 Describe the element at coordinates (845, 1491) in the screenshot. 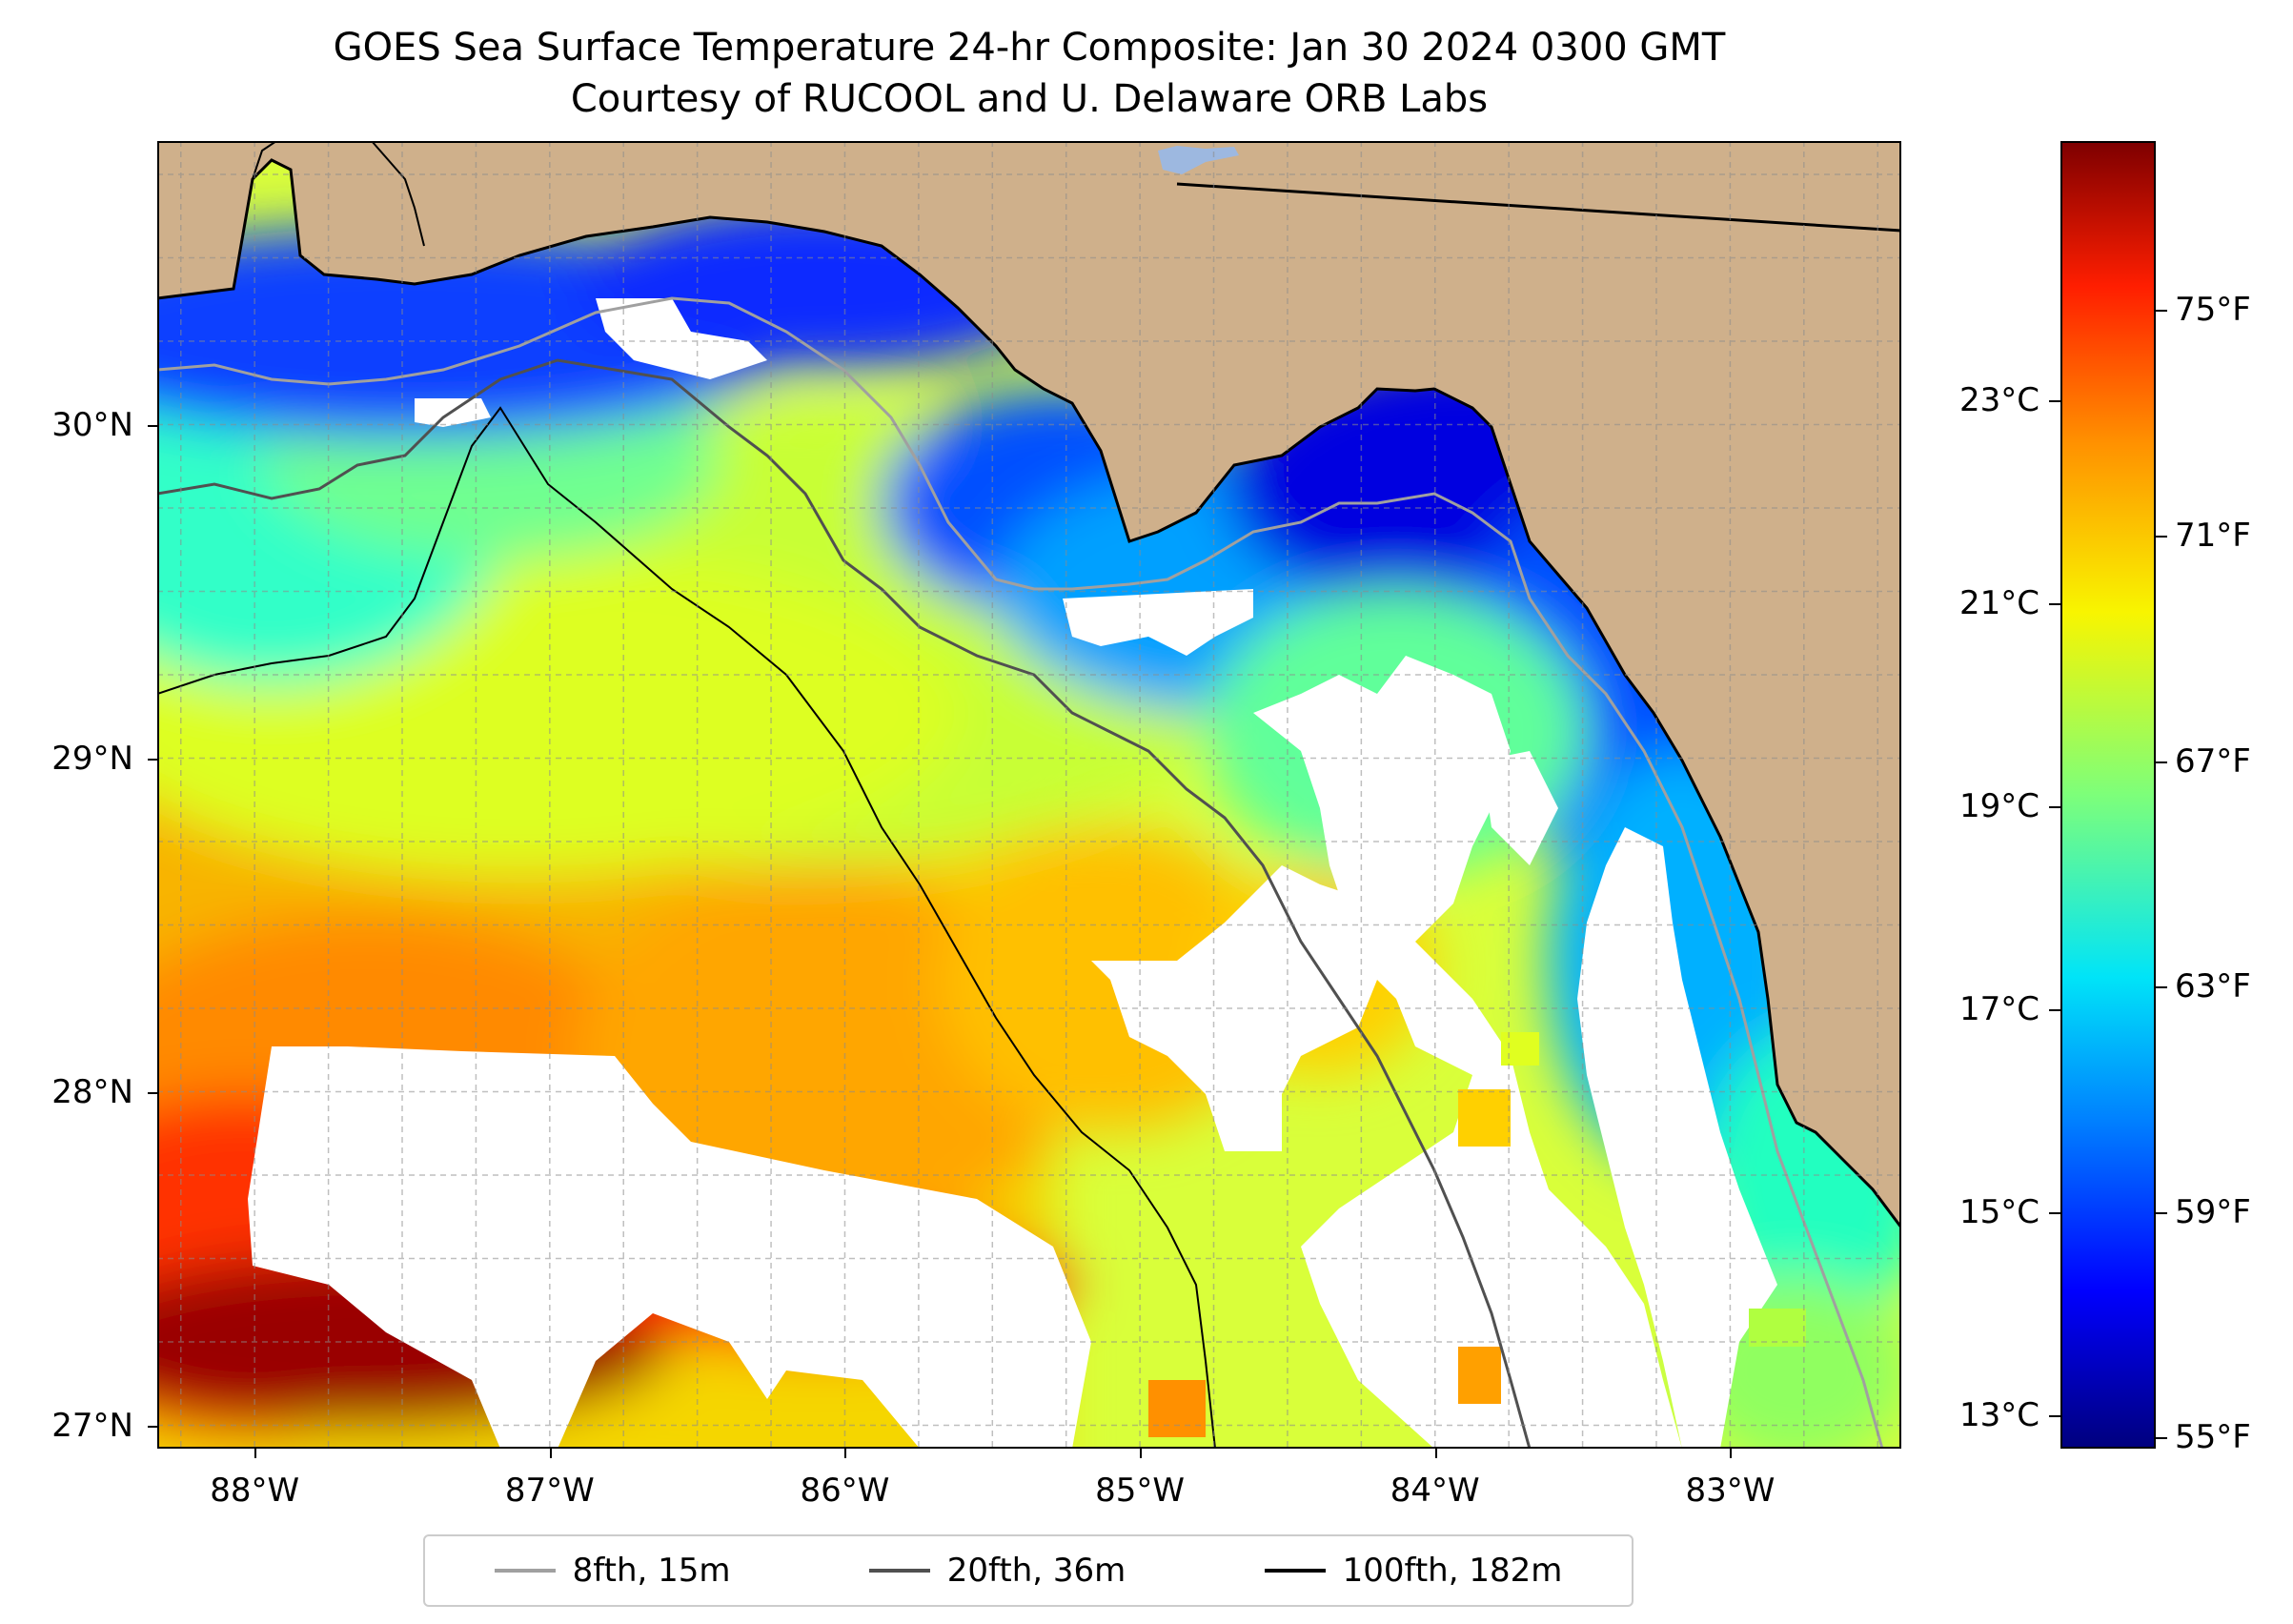

I see `lon-tick-label: 86°W` at that location.